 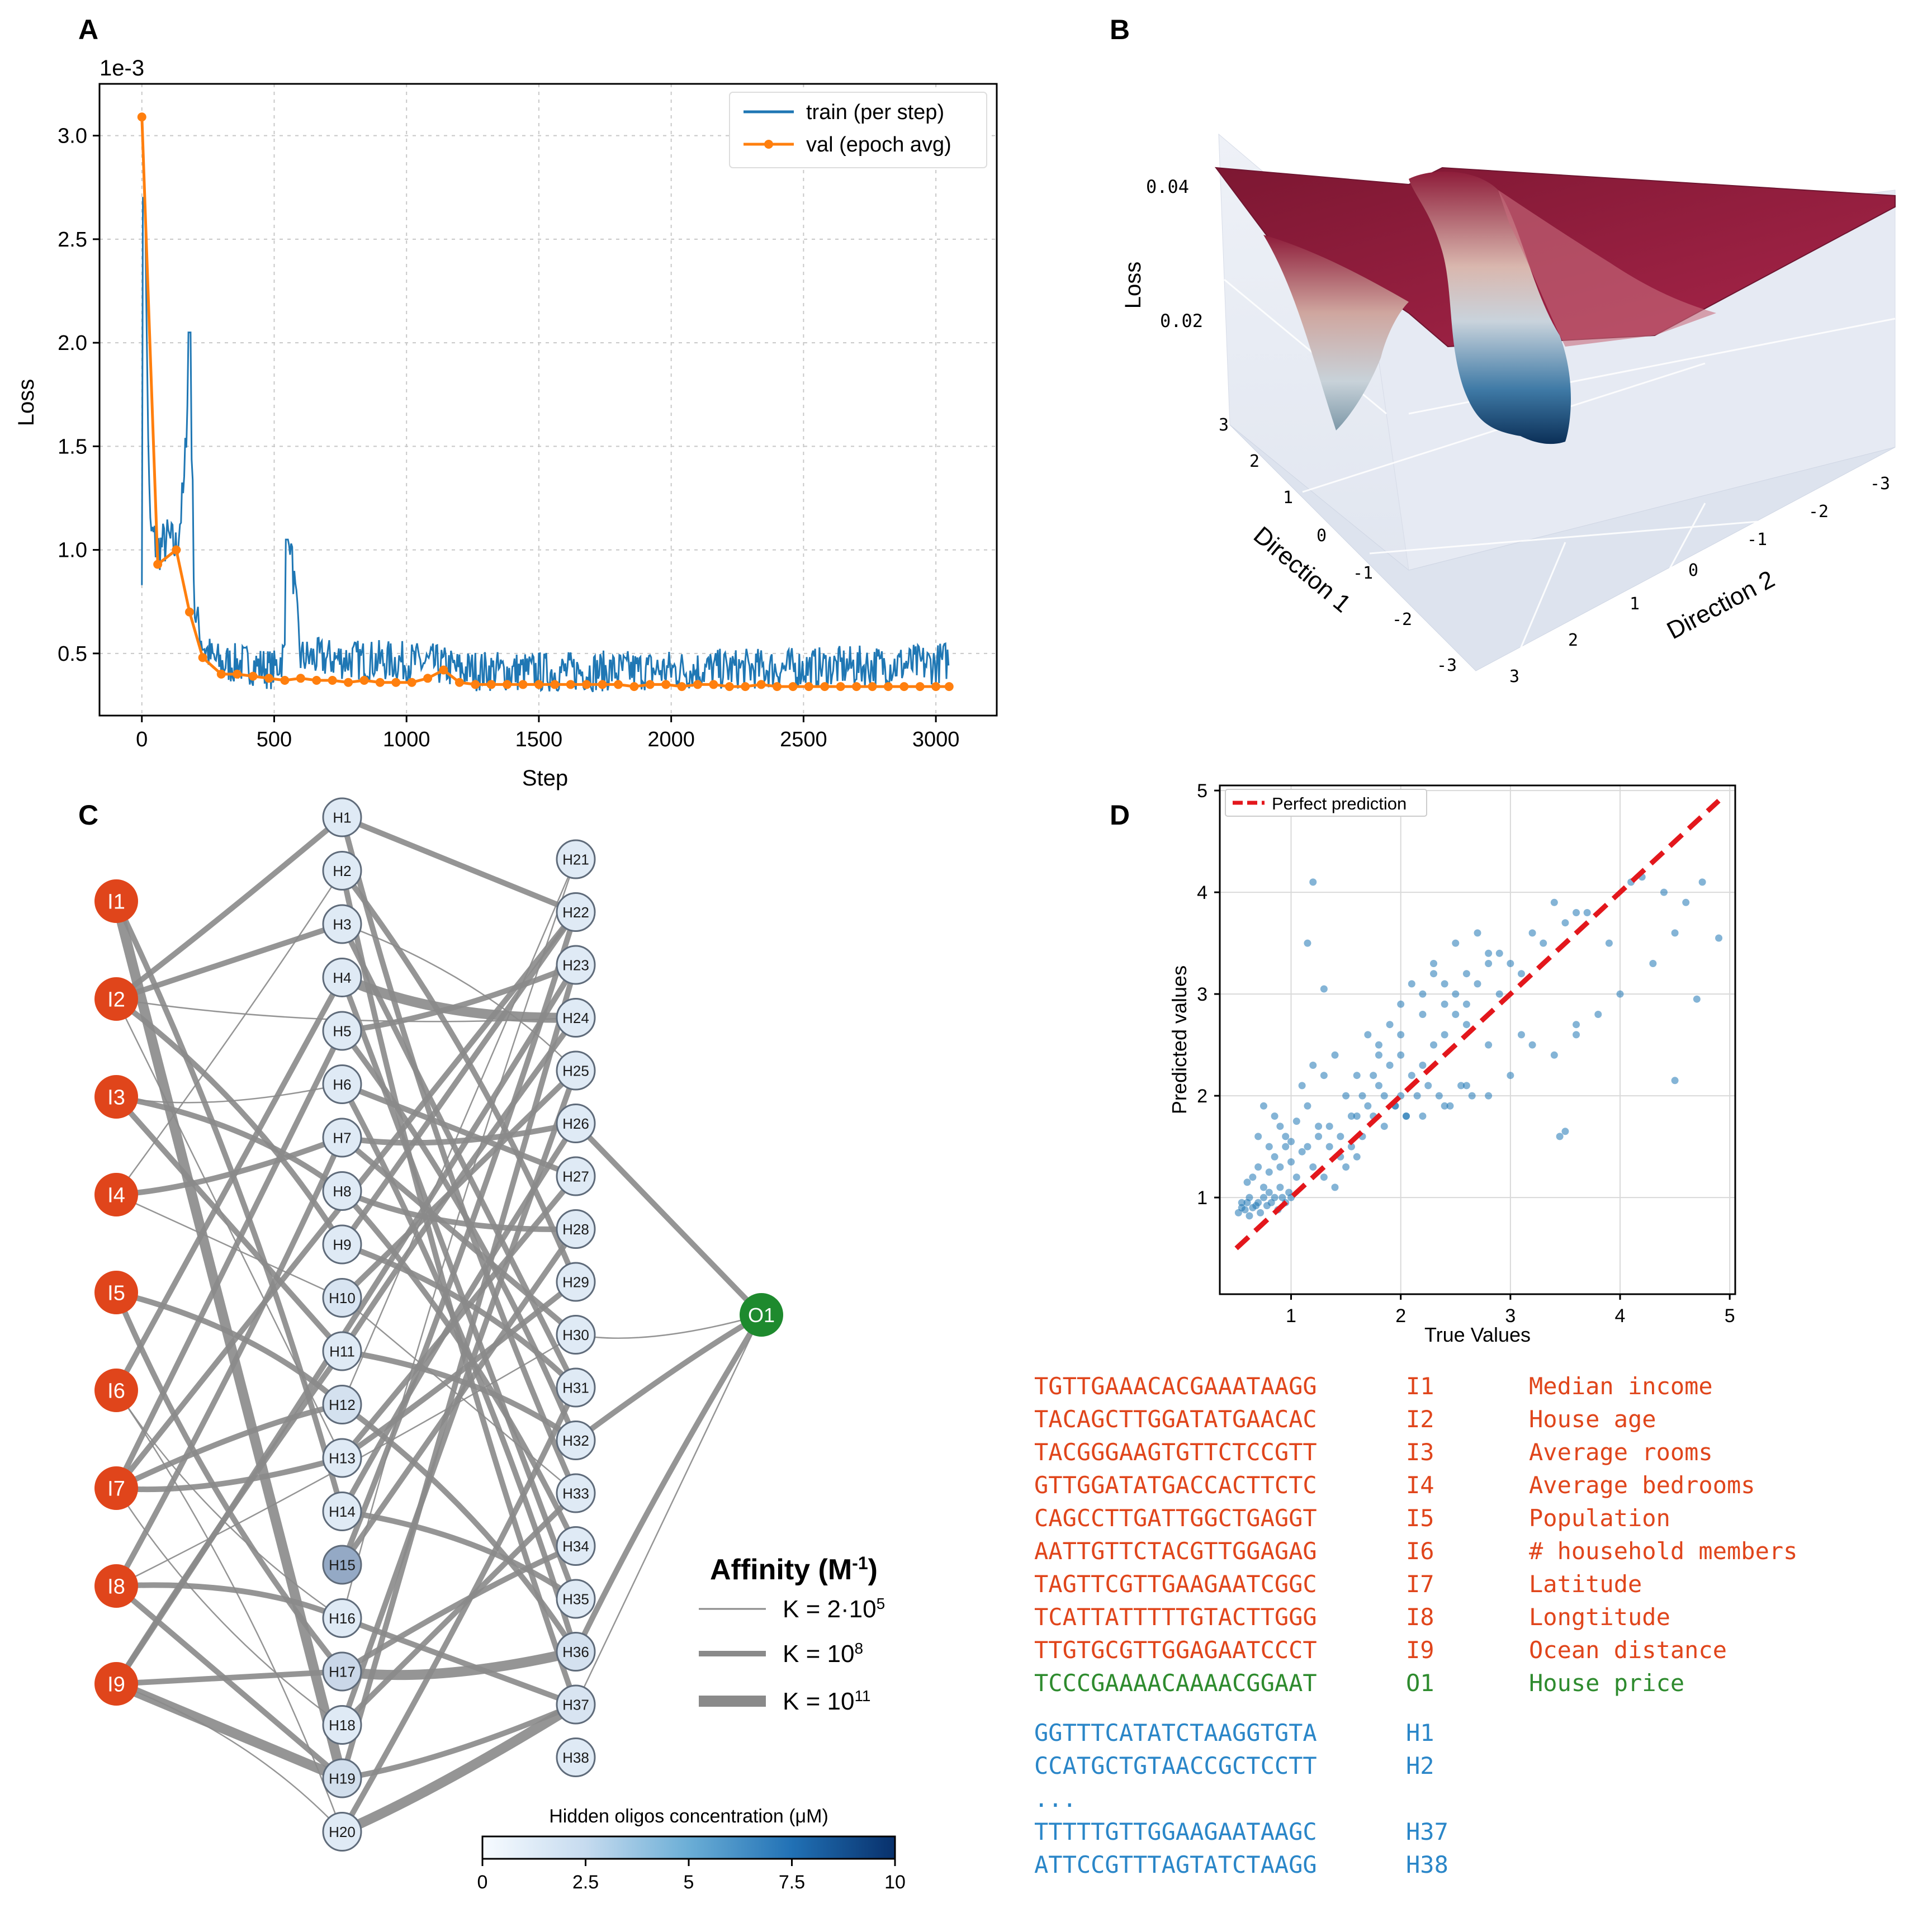 I want to click on y-tick-label: 2.0, so click(x=72, y=343).